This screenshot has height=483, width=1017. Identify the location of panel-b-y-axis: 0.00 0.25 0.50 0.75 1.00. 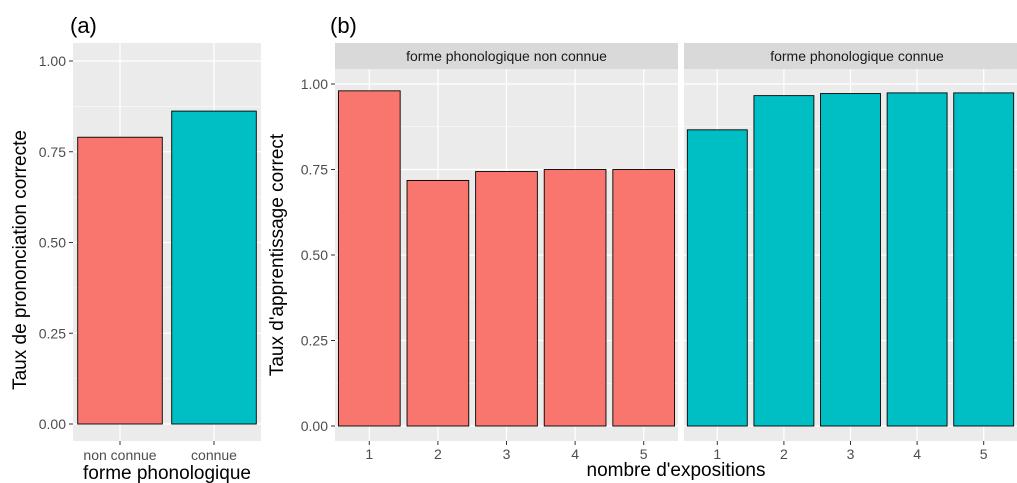
(318, 255).